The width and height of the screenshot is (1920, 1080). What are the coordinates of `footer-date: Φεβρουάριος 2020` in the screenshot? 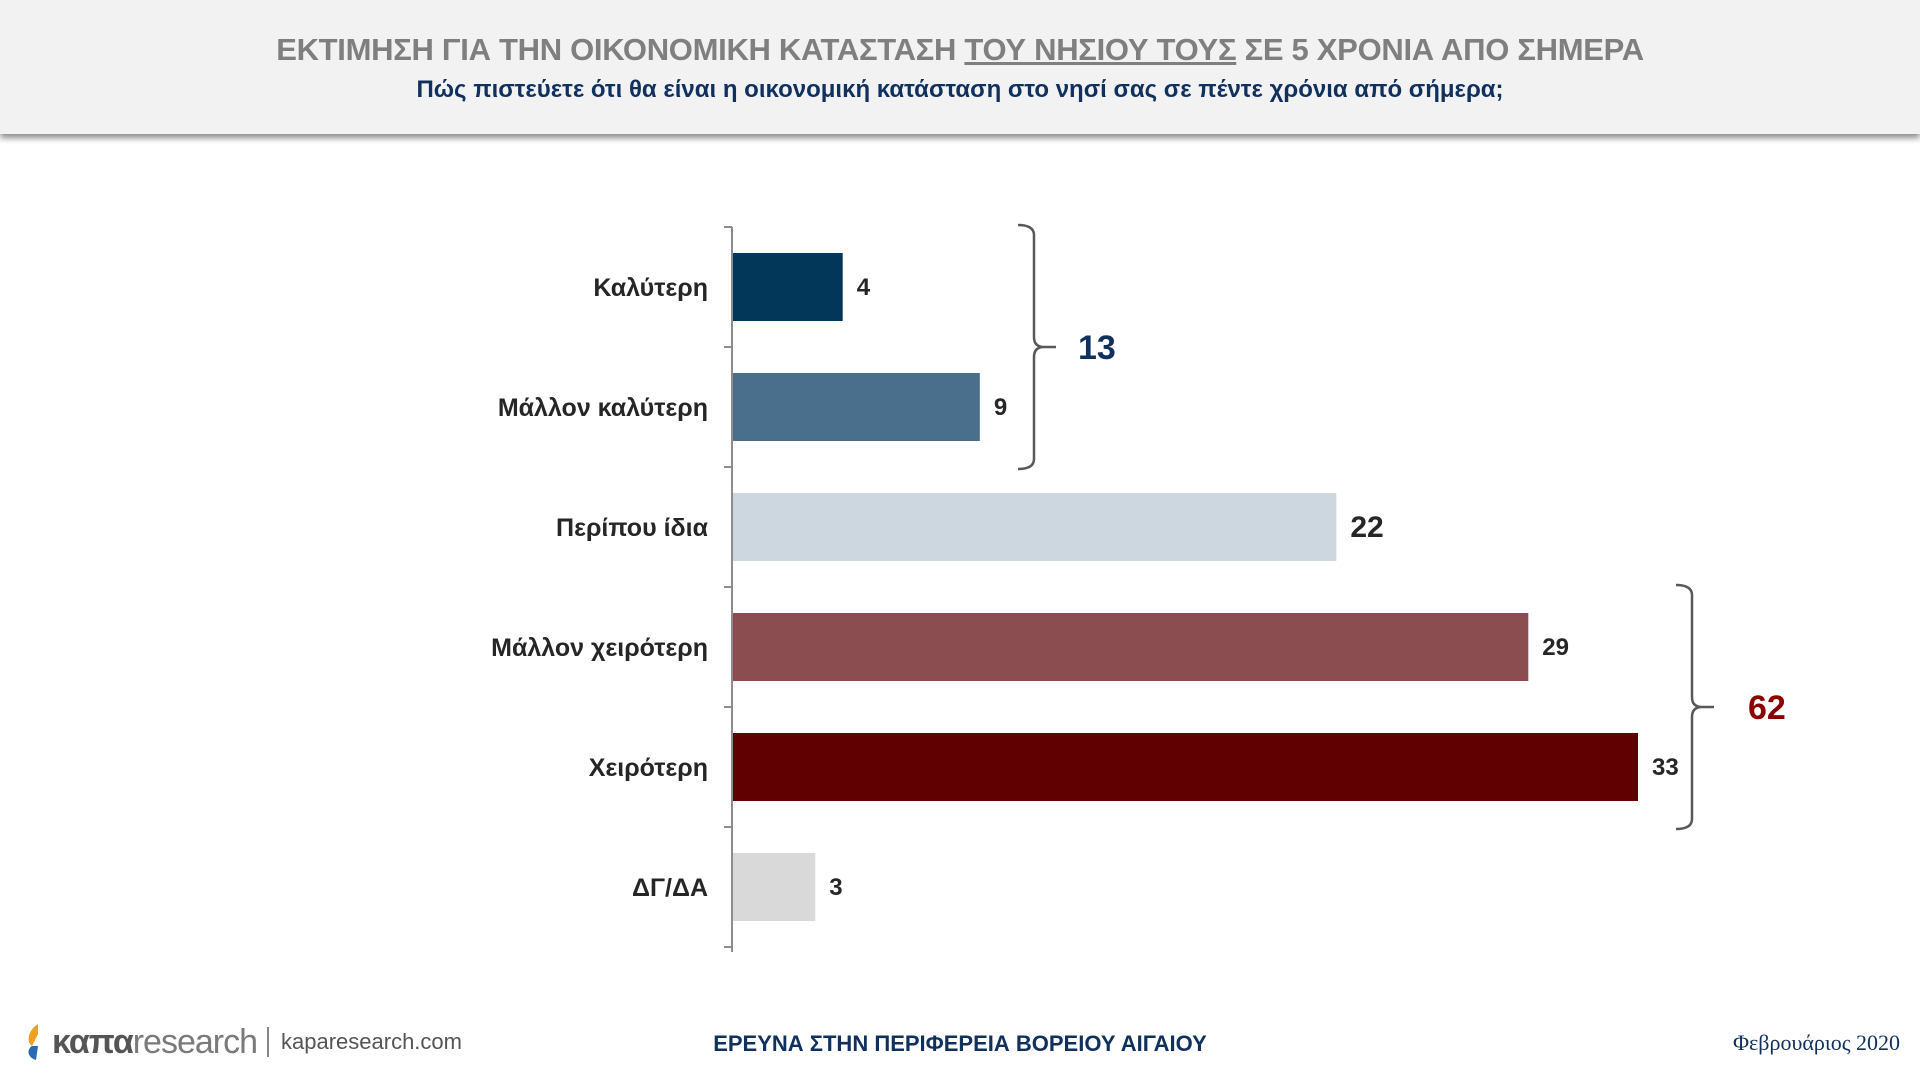 It's located at (1816, 1042).